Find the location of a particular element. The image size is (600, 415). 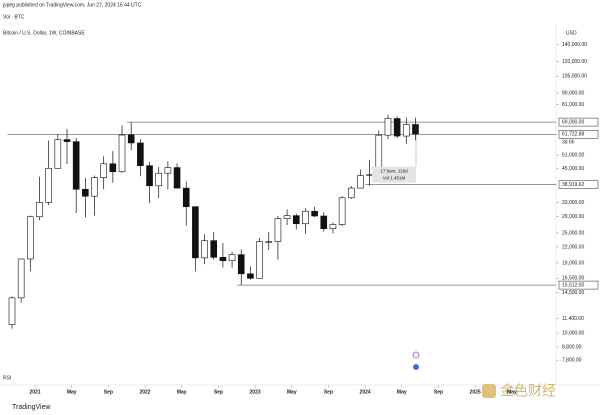

y-tick-label: 90,000.00 is located at coordinates (573, 93).